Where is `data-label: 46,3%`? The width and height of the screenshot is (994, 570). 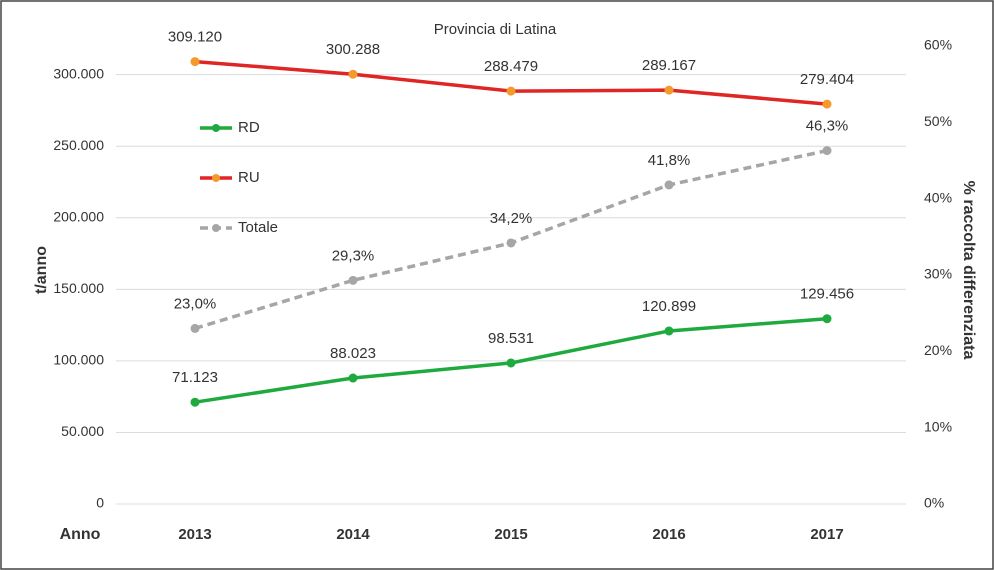 data-label: 46,3% is located at coordinates (827, 126).